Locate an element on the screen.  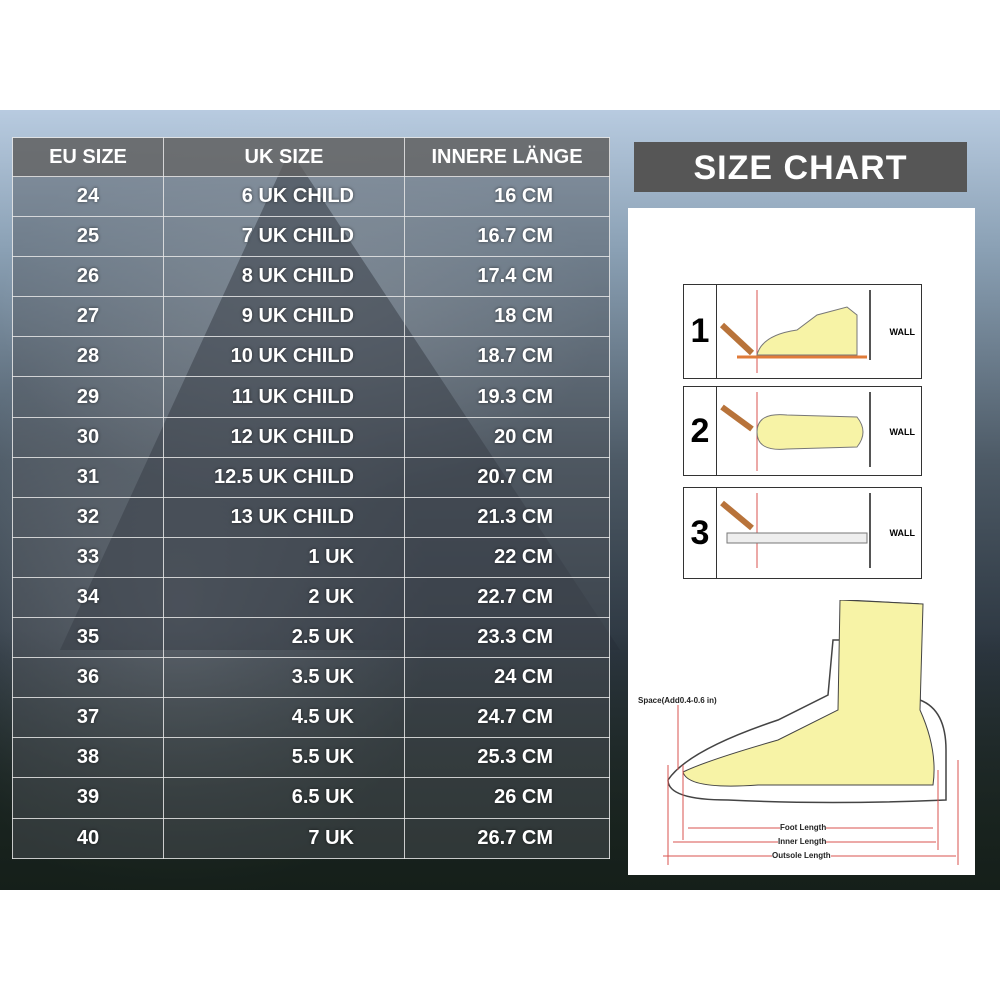
inner-length-cell: 17.4 CM is located at coordinates (507, 277).